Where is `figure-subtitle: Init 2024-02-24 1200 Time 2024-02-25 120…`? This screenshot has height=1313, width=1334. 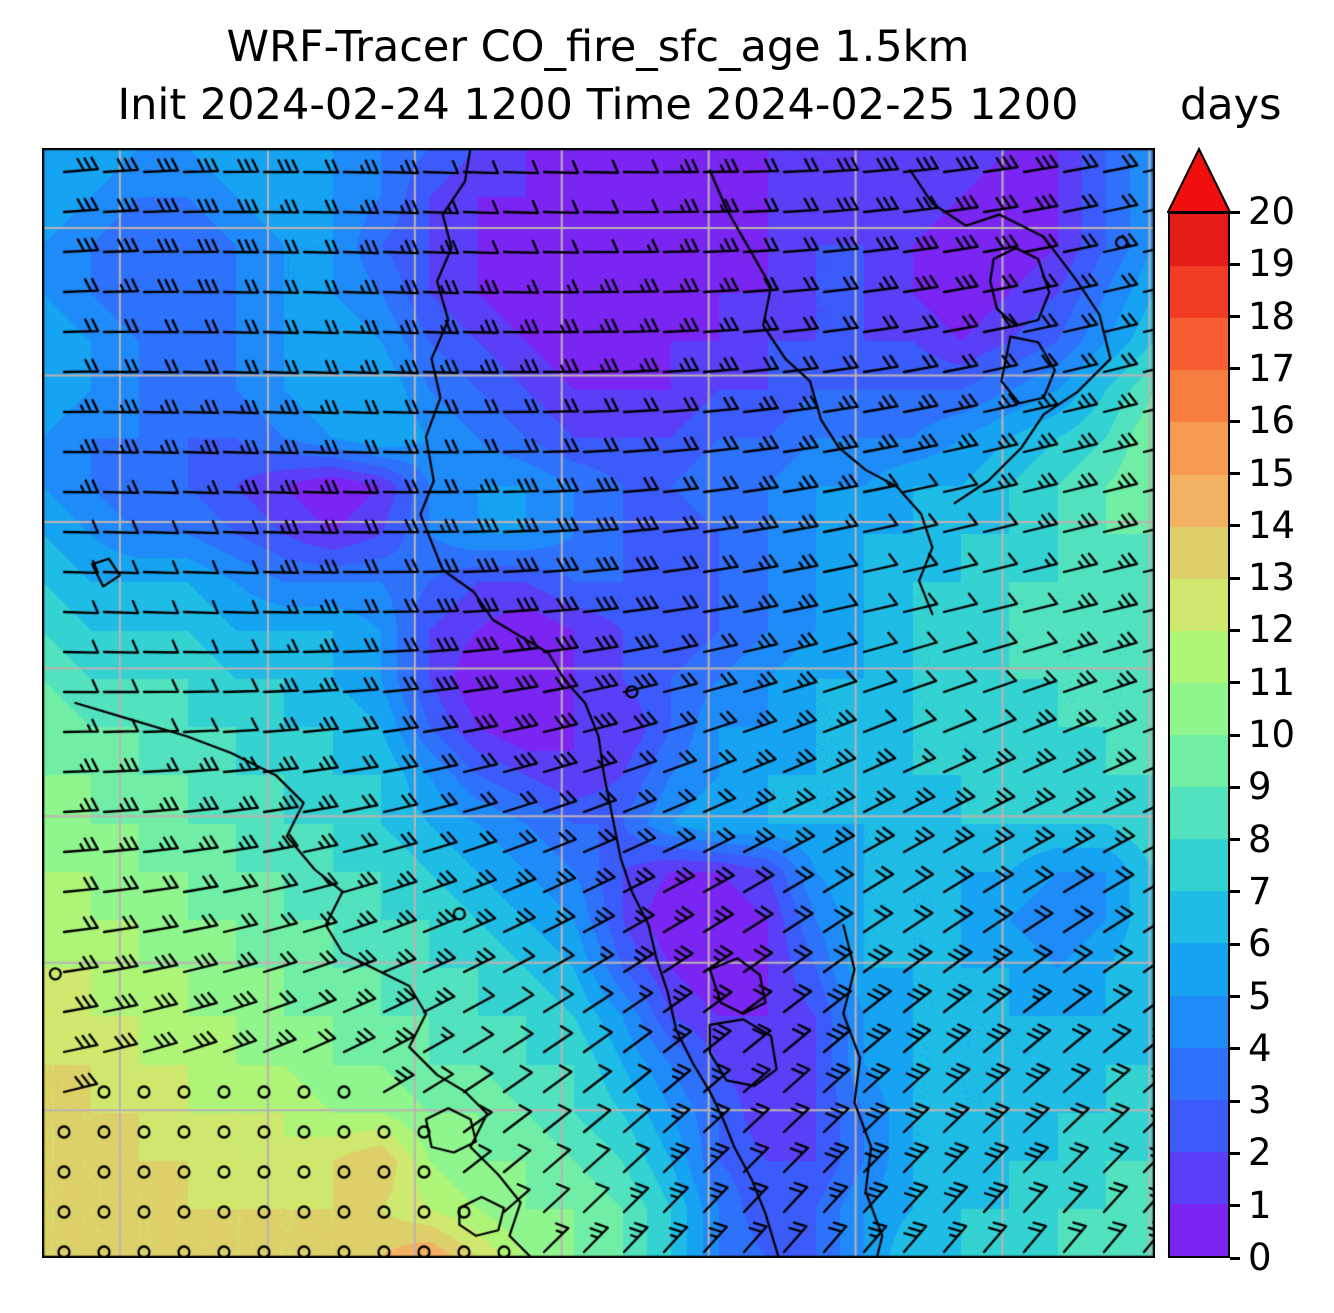 figure-subtitle: Init 2024-02-24 1200 Time 2024-02-25 120… is located at coordinates (598, 105).